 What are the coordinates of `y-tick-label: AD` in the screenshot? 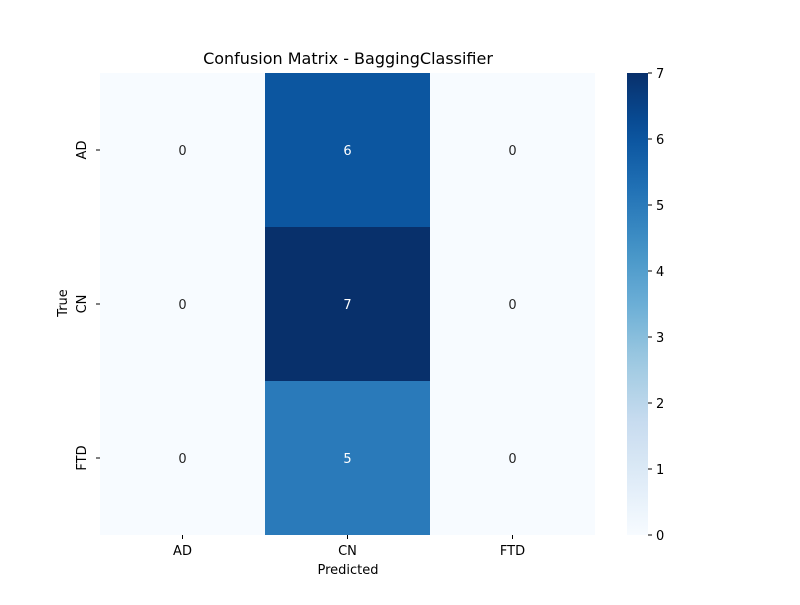 It's located at (82, 150).